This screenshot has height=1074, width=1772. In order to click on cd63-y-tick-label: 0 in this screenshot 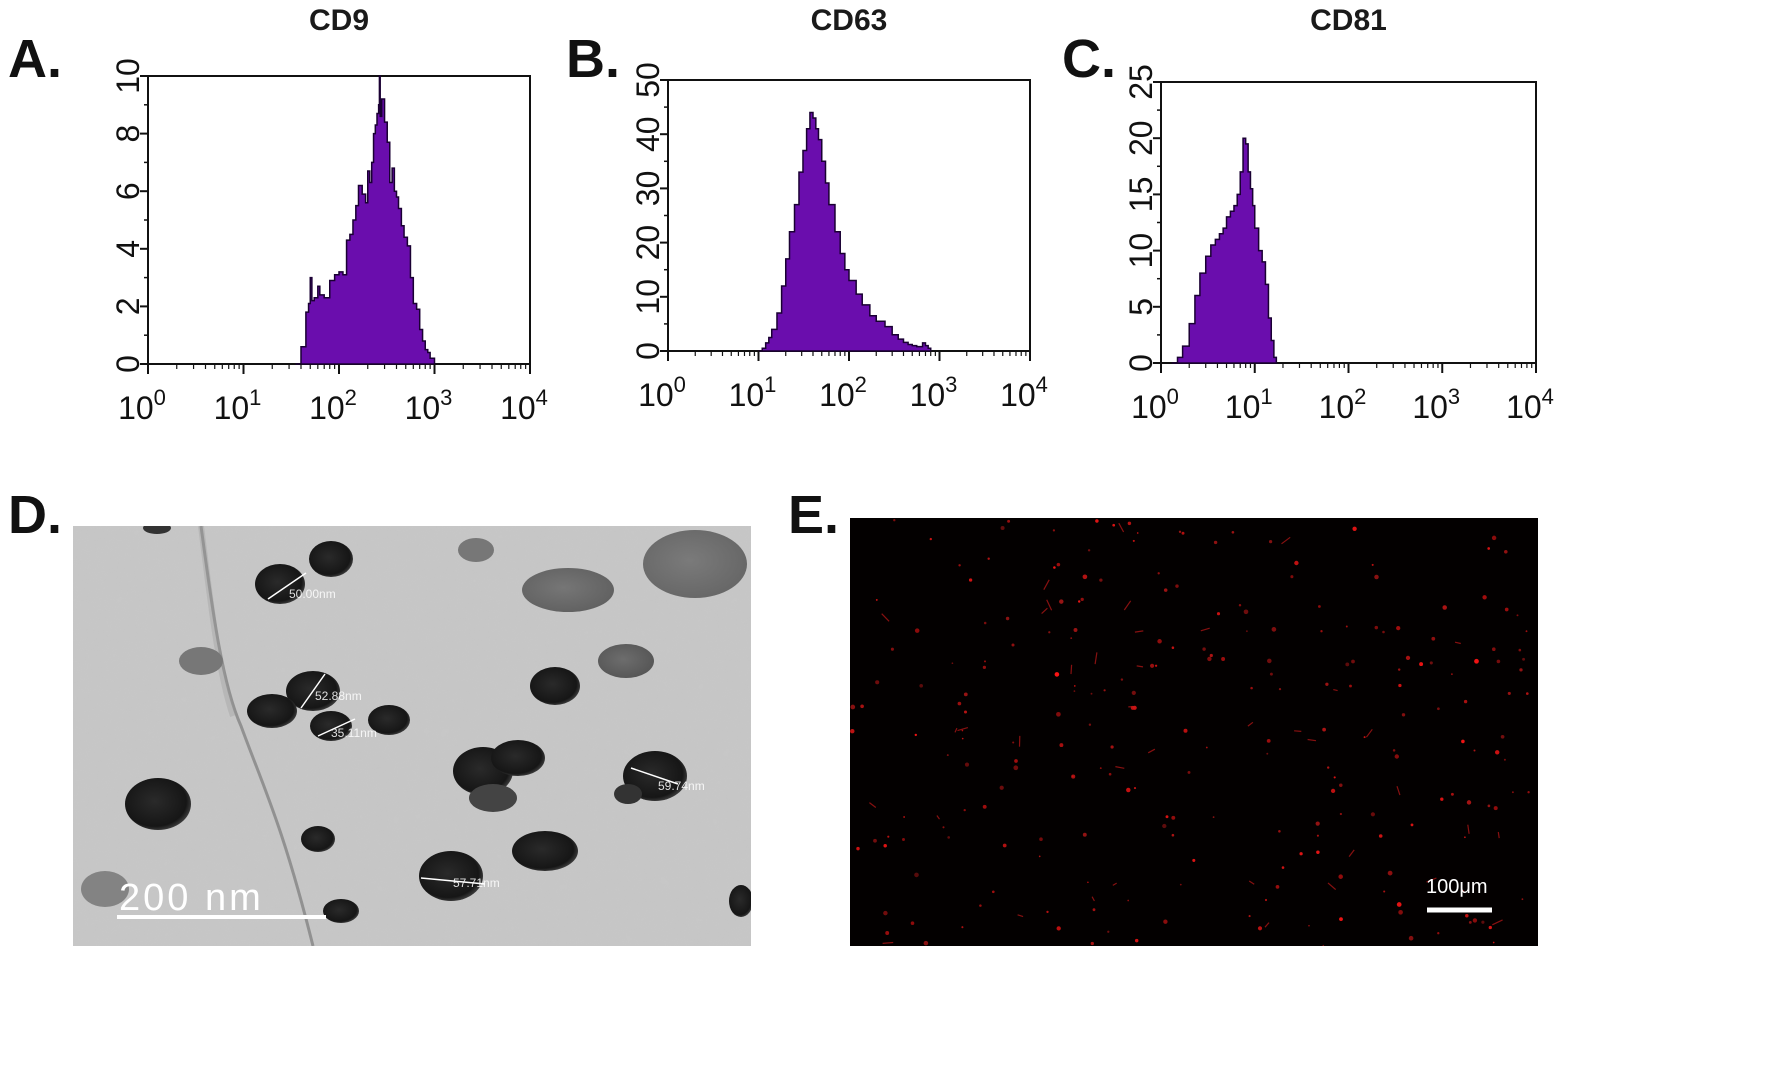, I will do `click(648, 351)`.